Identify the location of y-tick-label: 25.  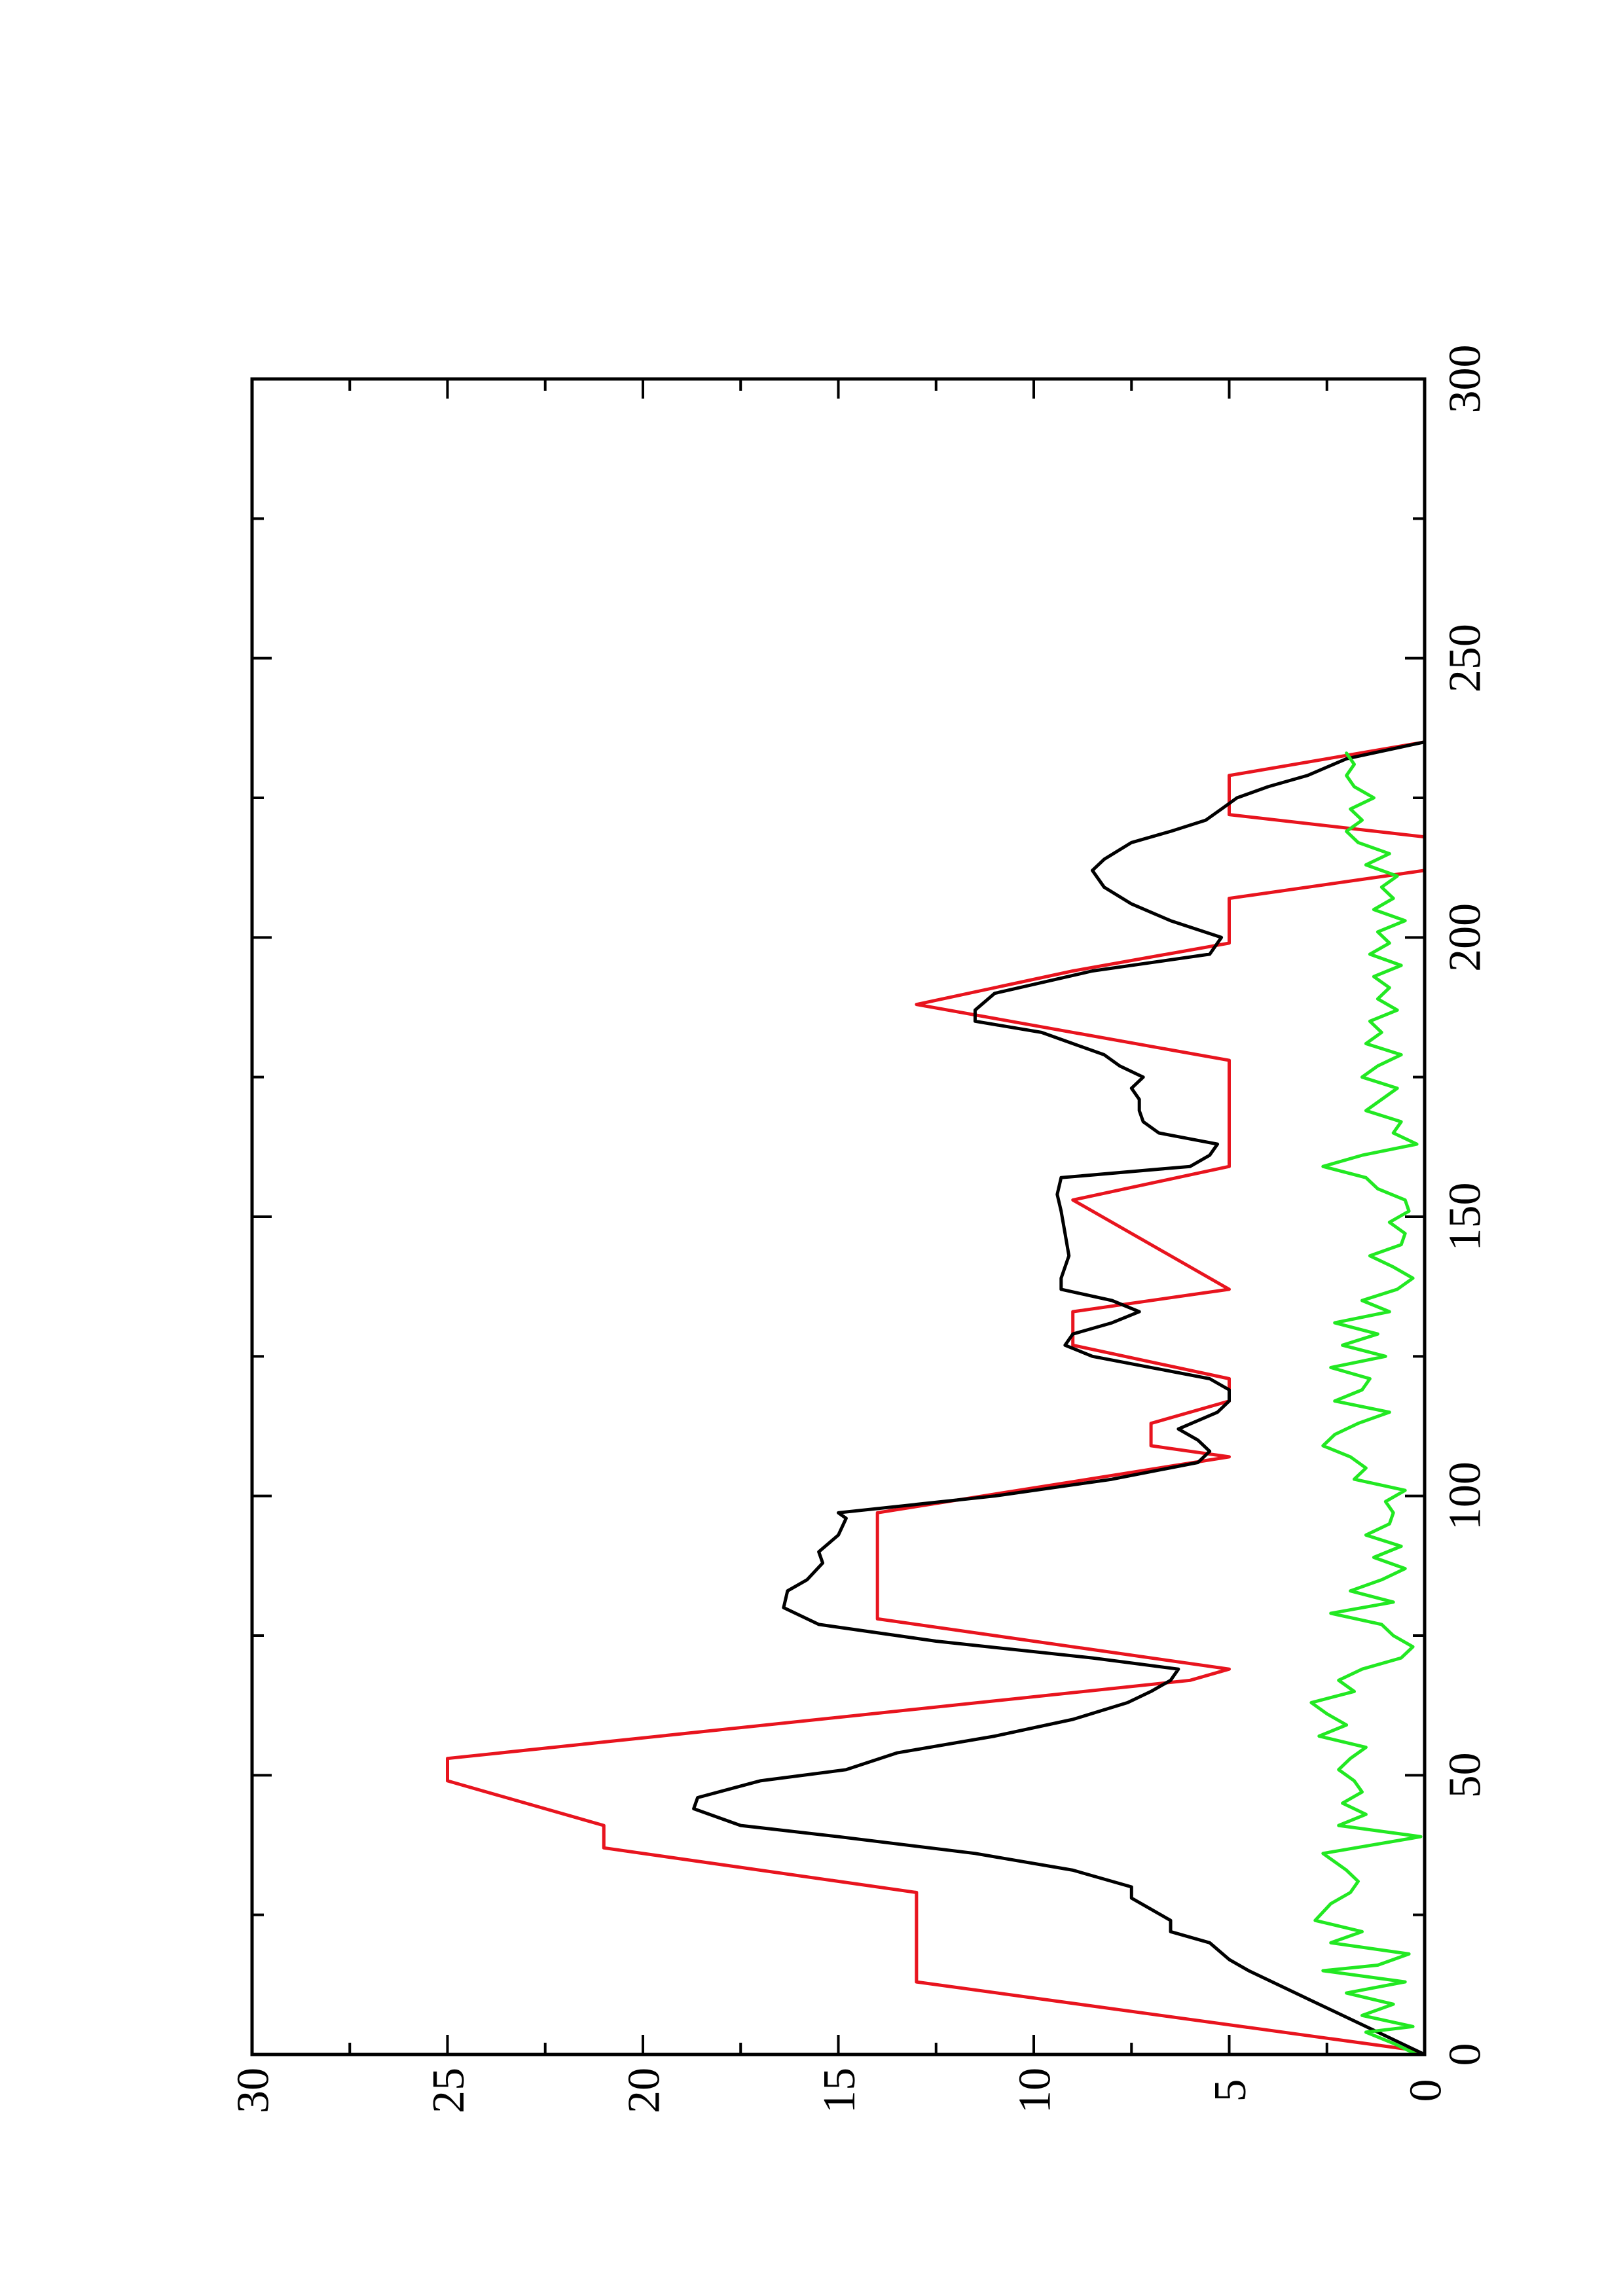
(449, 2090).